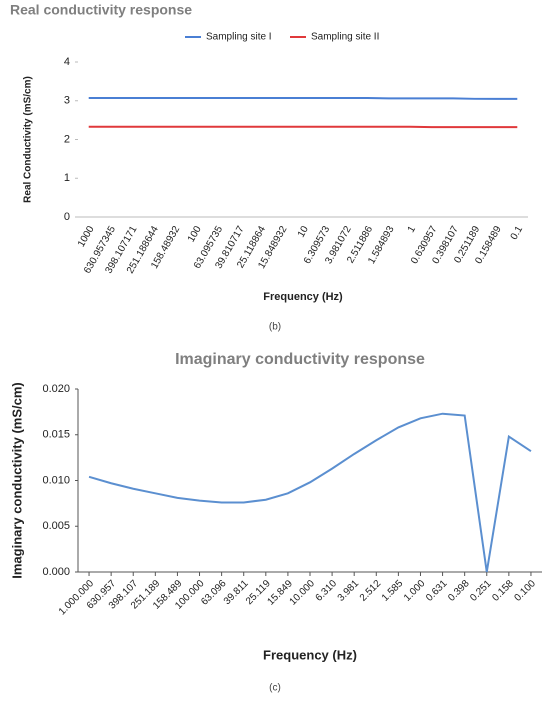 This screenshot has height=708, width=550. I want to click on x-tick-label: 10.000, so click(303, 593).